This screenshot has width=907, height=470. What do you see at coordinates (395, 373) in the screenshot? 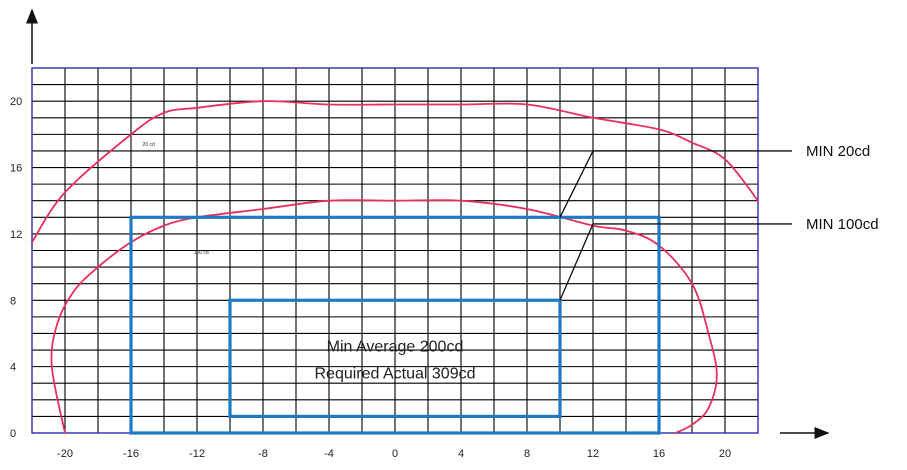
I see `inner-box-text-line-2: Required Actual 309cd` at bounding box center [395, 373].